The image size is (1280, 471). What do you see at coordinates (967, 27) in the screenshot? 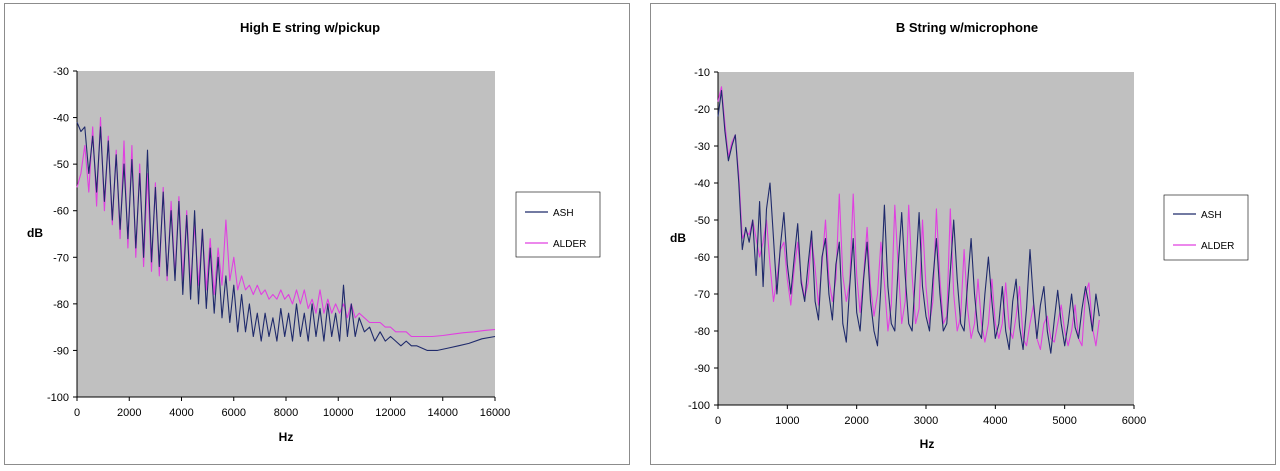
I see `chart-title: B String w/microphone` at bounding box center [967, 27].